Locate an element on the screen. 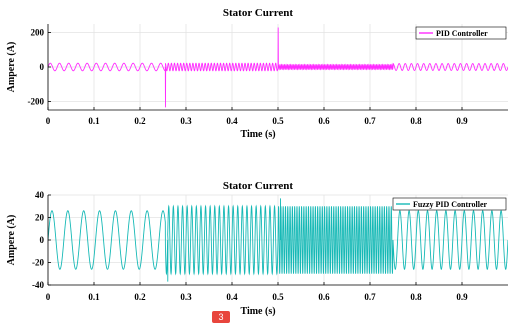 The image size is (509, 323). legend-label: PID Controller is located at coordinates (462, 33).